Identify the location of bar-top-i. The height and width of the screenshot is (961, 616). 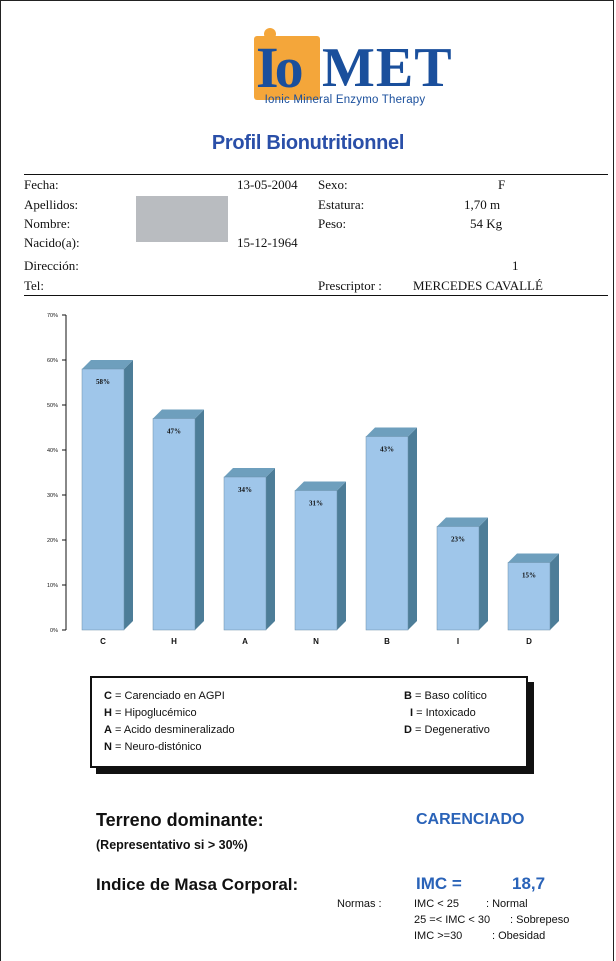
(462, 522).